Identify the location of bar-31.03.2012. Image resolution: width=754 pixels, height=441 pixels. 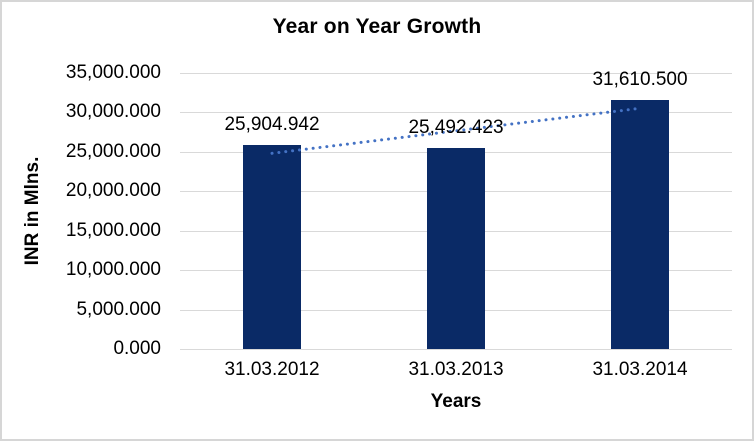
(272, 246).